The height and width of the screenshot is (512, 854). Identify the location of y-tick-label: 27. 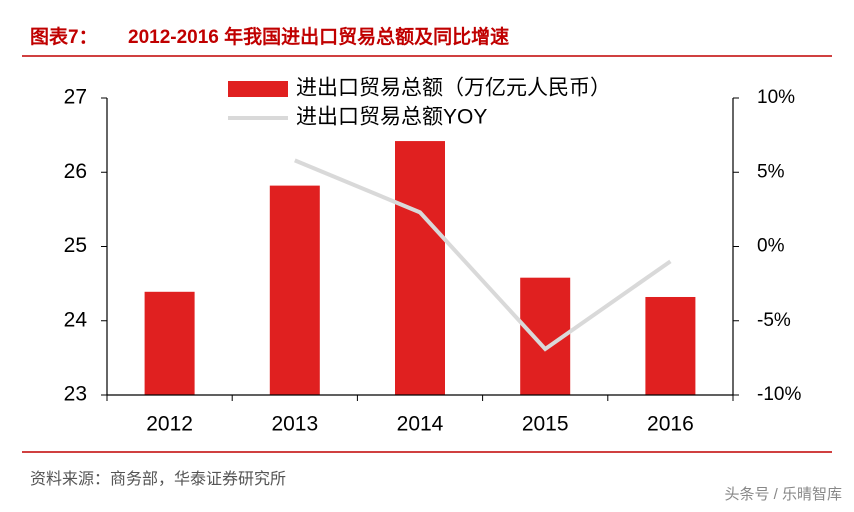
(75, 97).